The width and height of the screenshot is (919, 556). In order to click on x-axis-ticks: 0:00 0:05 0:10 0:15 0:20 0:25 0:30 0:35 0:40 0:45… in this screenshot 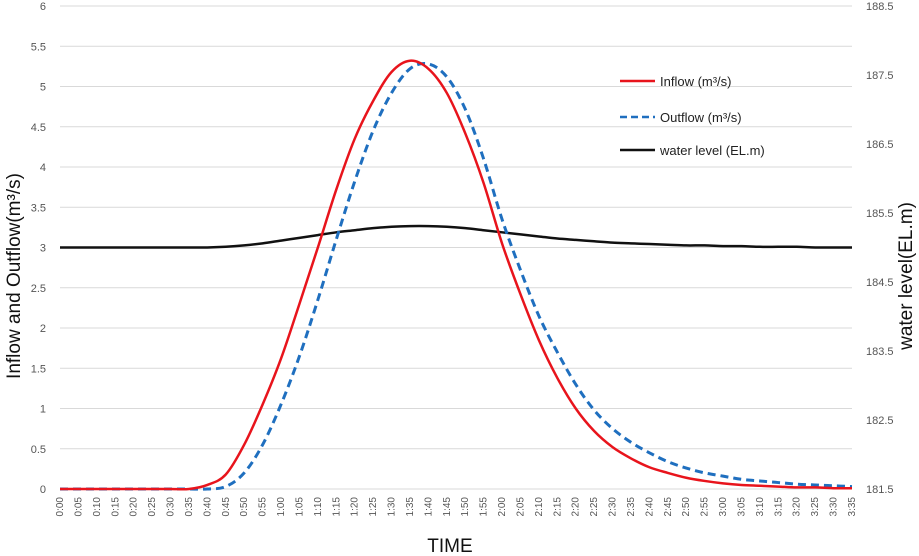, I will do `click(456, 507)`.